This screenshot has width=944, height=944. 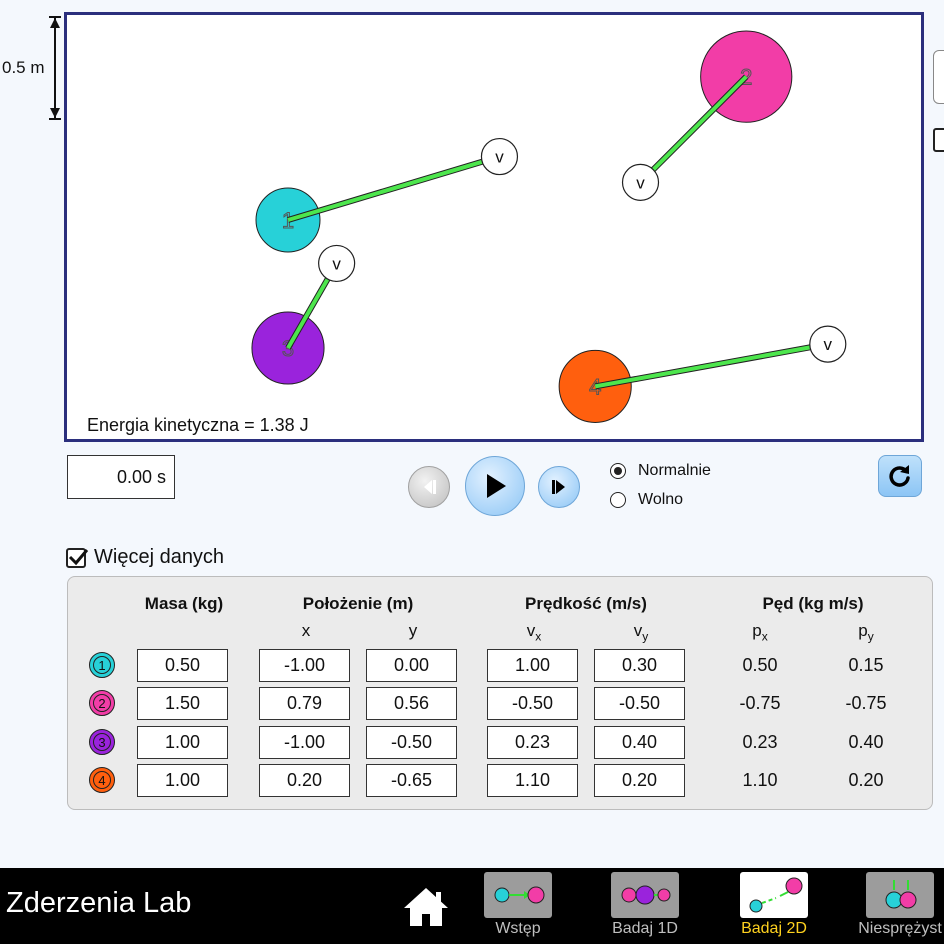 What do you see at coordinates (595, 386) in the screenshot?
I see `ball-4-label: 4` at bounding box center [595, 386].